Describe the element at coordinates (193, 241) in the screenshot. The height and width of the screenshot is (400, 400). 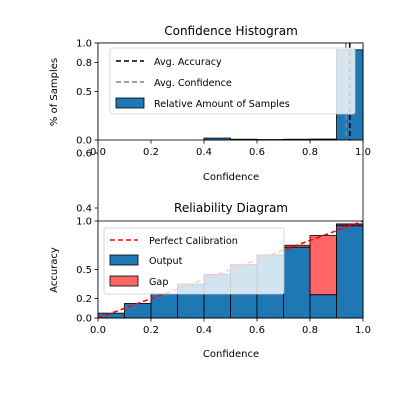
I see `legend-perfect-calibration-label: Perfect Calibration` at that location.